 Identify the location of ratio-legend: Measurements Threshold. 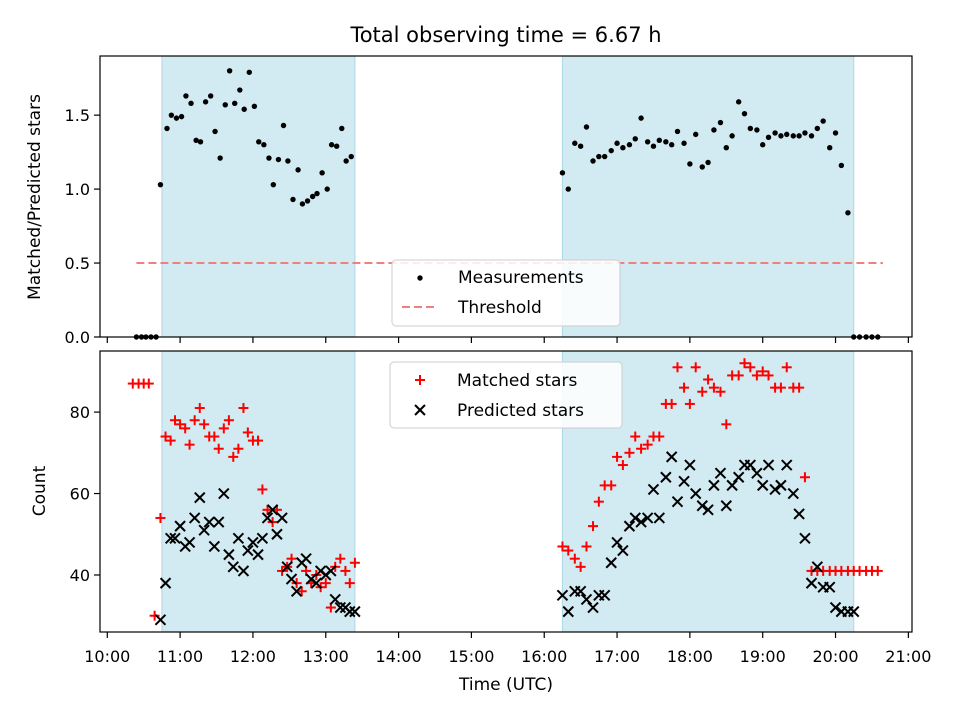
(506, 293).